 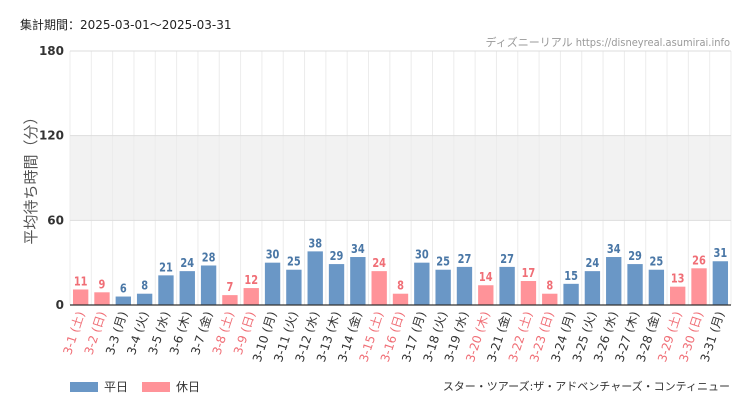 What do you see at coordinates (486, 277) in the screenshot?
I see `bar-value-label: 14` at bounding box center [486, 277].